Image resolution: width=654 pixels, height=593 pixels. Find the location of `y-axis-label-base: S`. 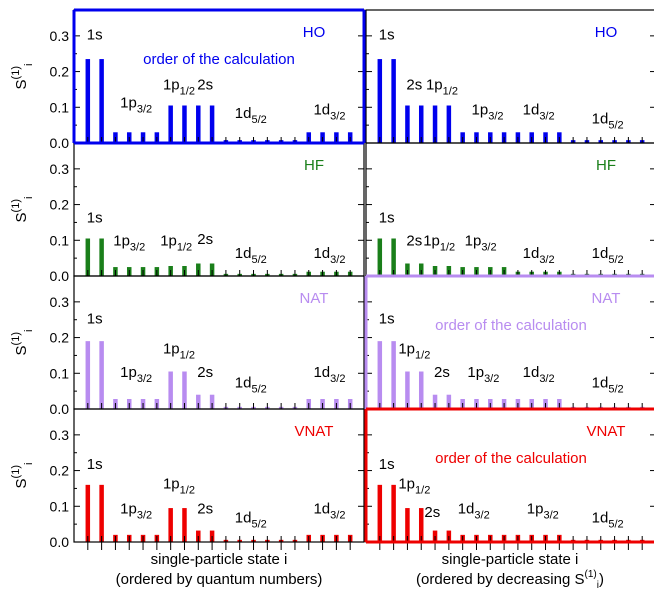

y-axis-label-base: S is located at coordinates (21, 217).